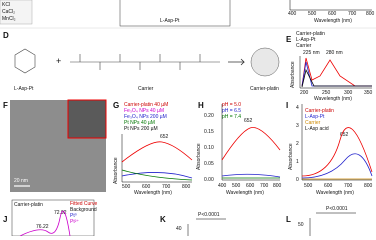  What do you see at coordinates (301, 225) in the screenshot?
I see `y-tick: 50` at bounding box center [301, 225].